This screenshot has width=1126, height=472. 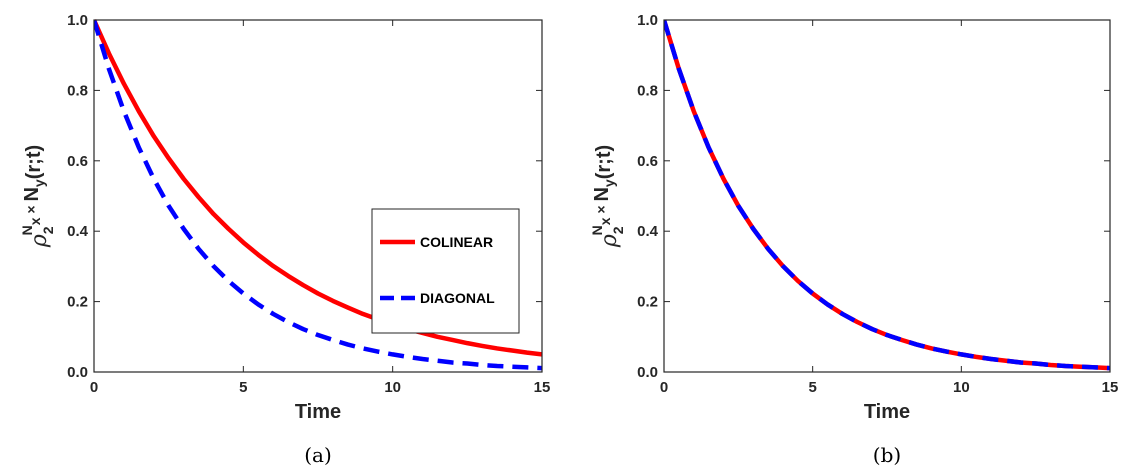 What do you see at coordinates (457, 298) in the screenshot?
I see `legend-label-diagonal: DIAGONAL` at bounding box center [457, 298].